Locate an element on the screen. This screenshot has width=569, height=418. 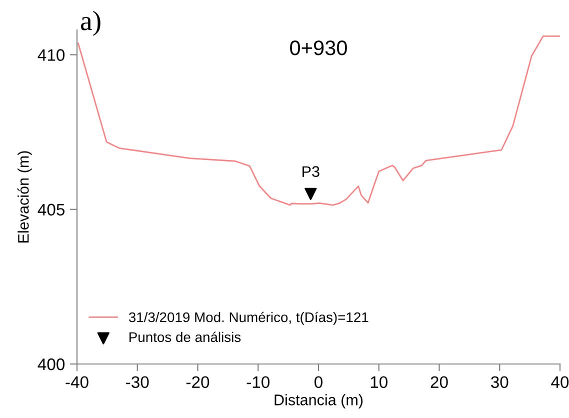
x-tick-label: -40 is located at coordinates (77, 382).